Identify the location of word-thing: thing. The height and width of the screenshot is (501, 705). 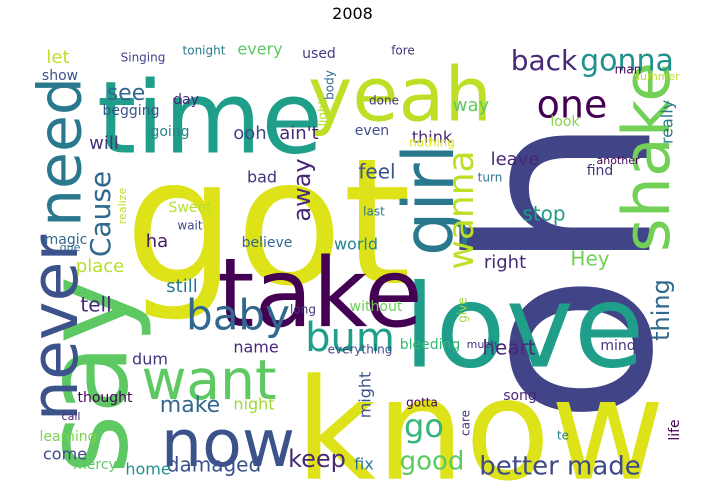
(661, 310).